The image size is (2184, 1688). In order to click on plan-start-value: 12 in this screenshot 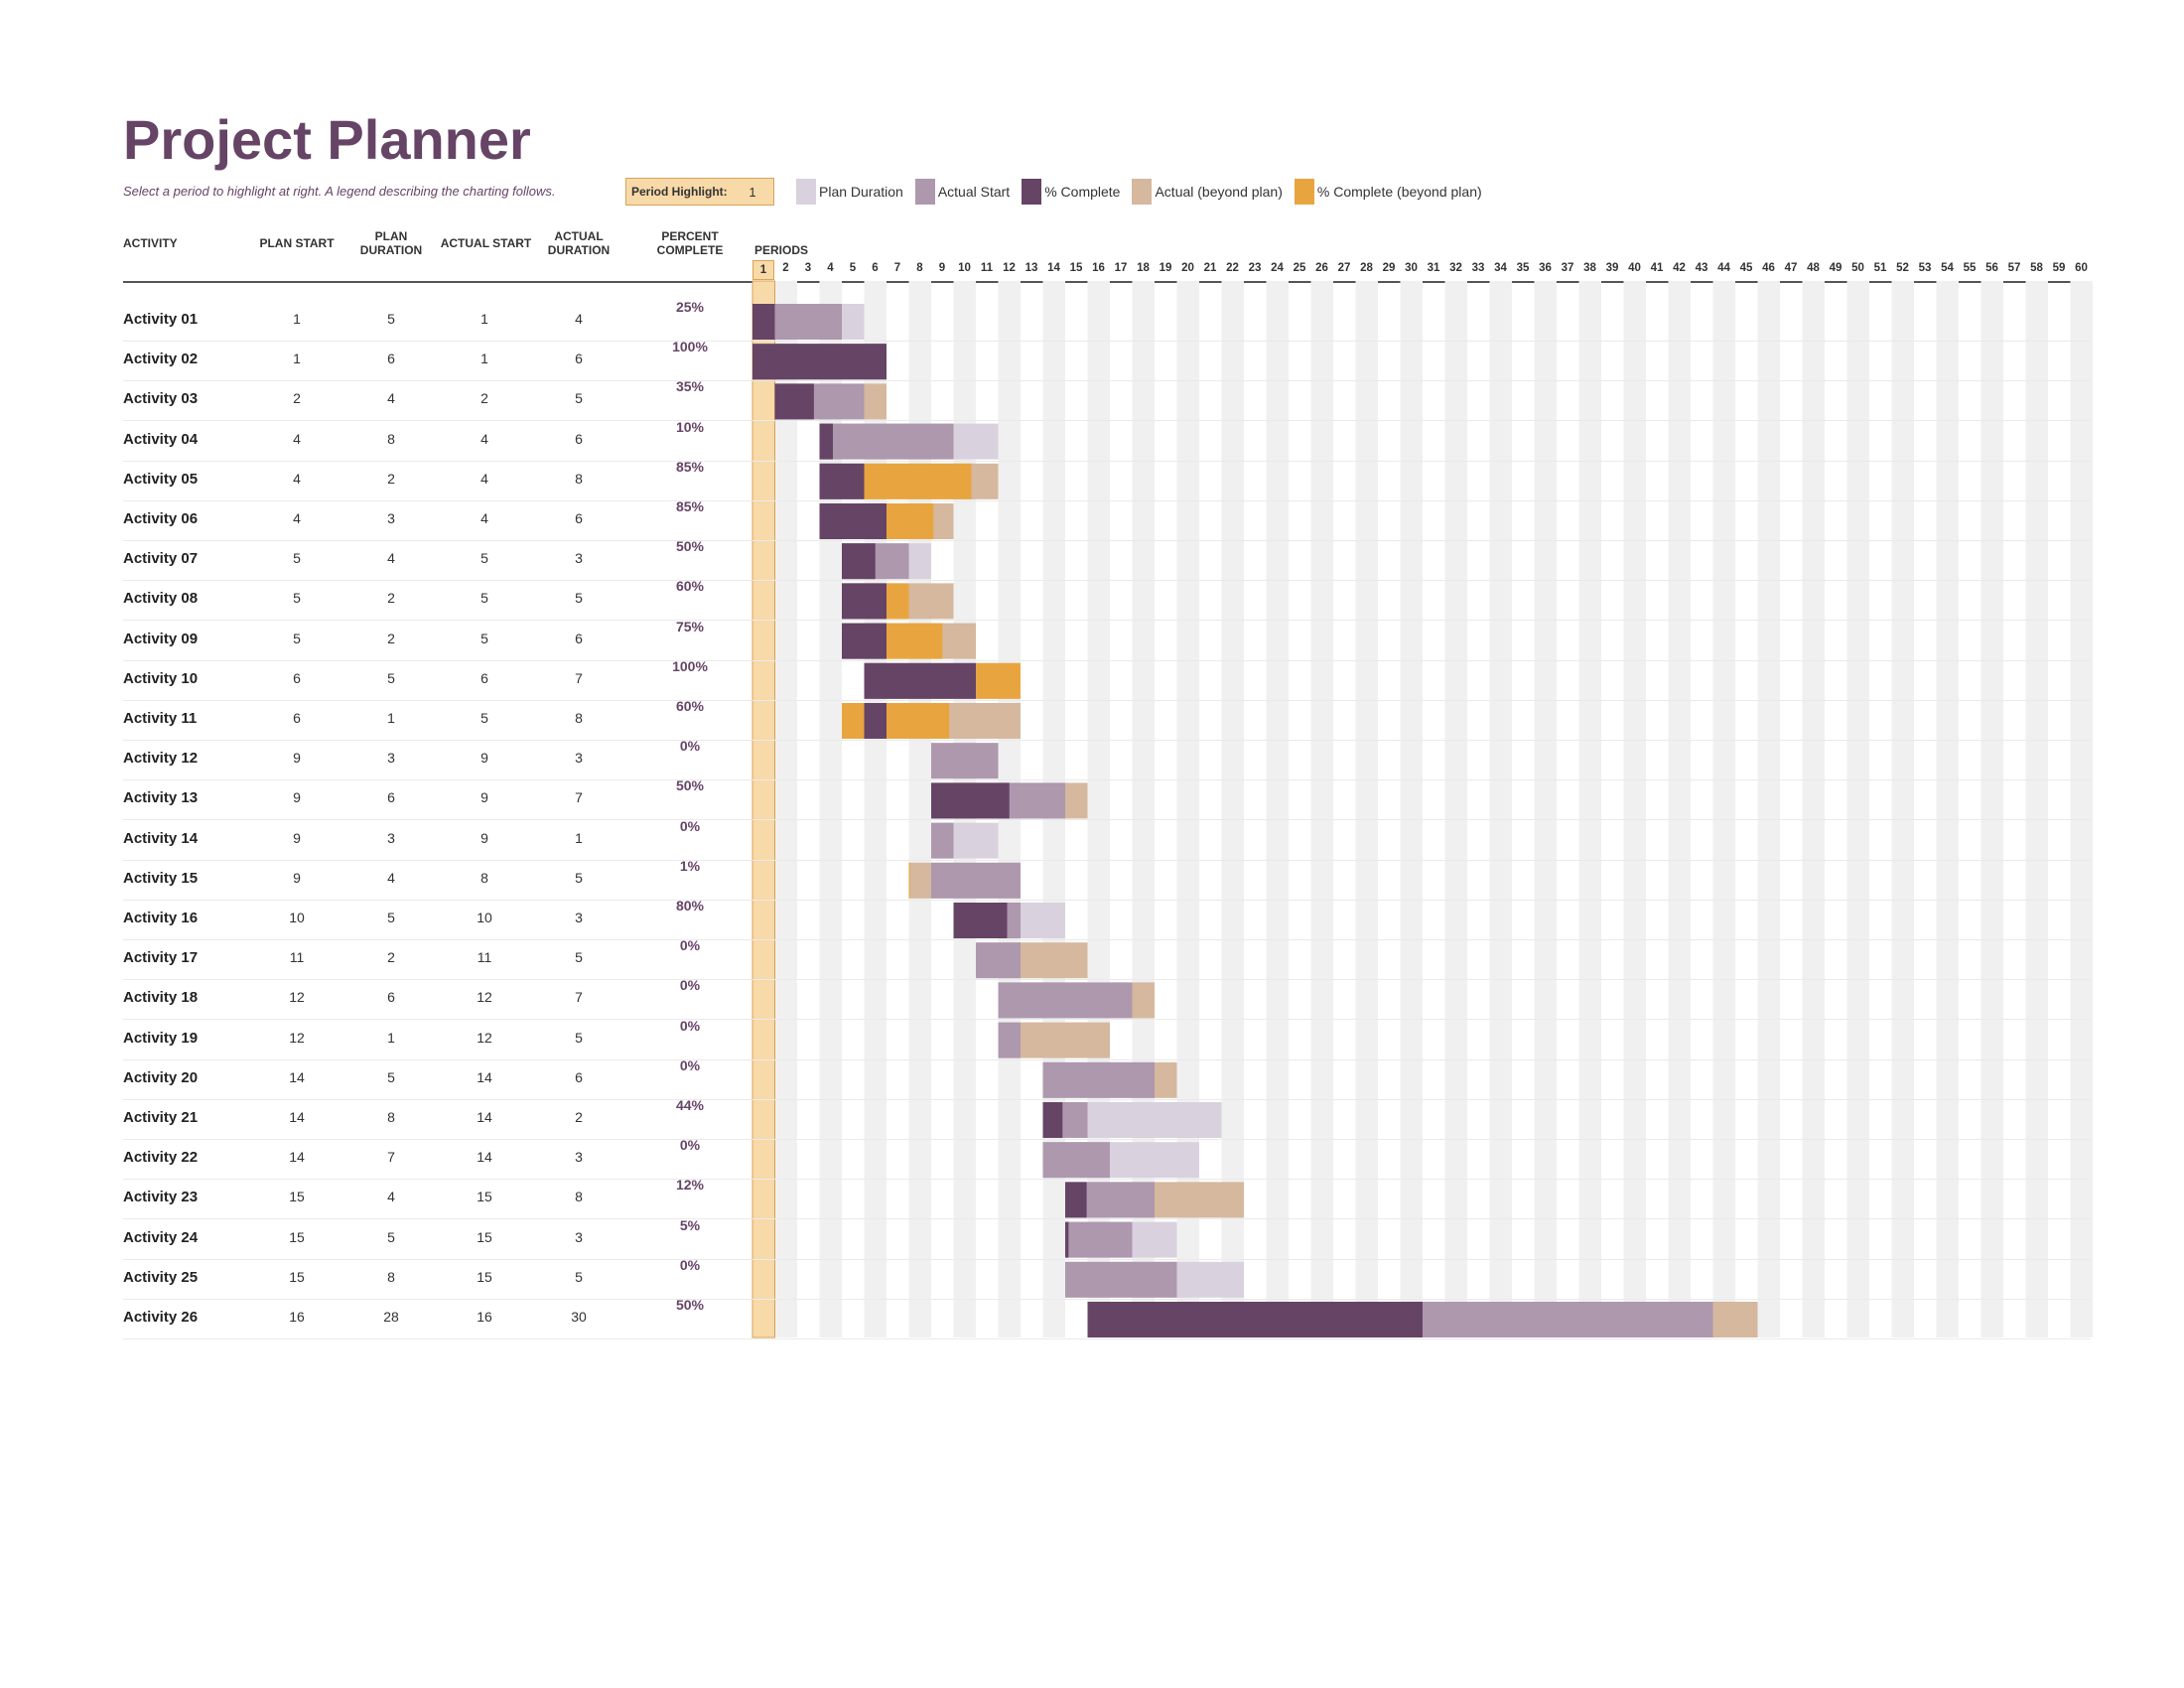, I will do `click(297, 997)`.